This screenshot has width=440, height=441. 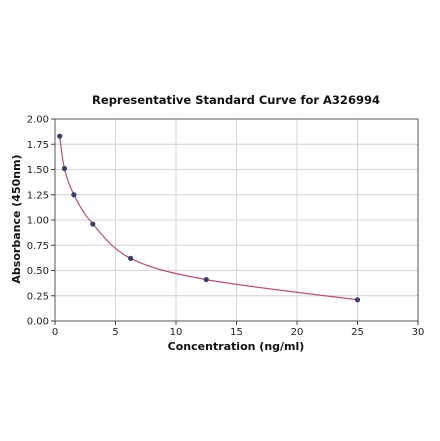 I want to click on y-tick-label: 0.50, so click(x=38, y=271).